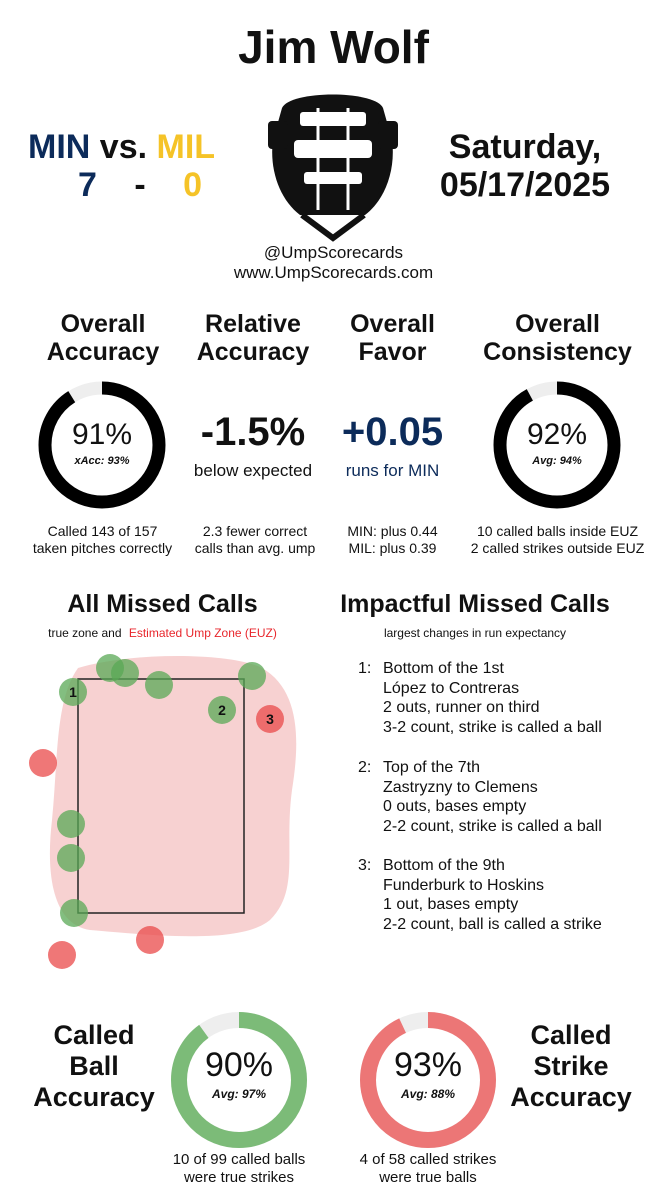 The width and height of the screenshot is (667, 1200). I want to click on missed-call-label: 1, so click(73, 692).